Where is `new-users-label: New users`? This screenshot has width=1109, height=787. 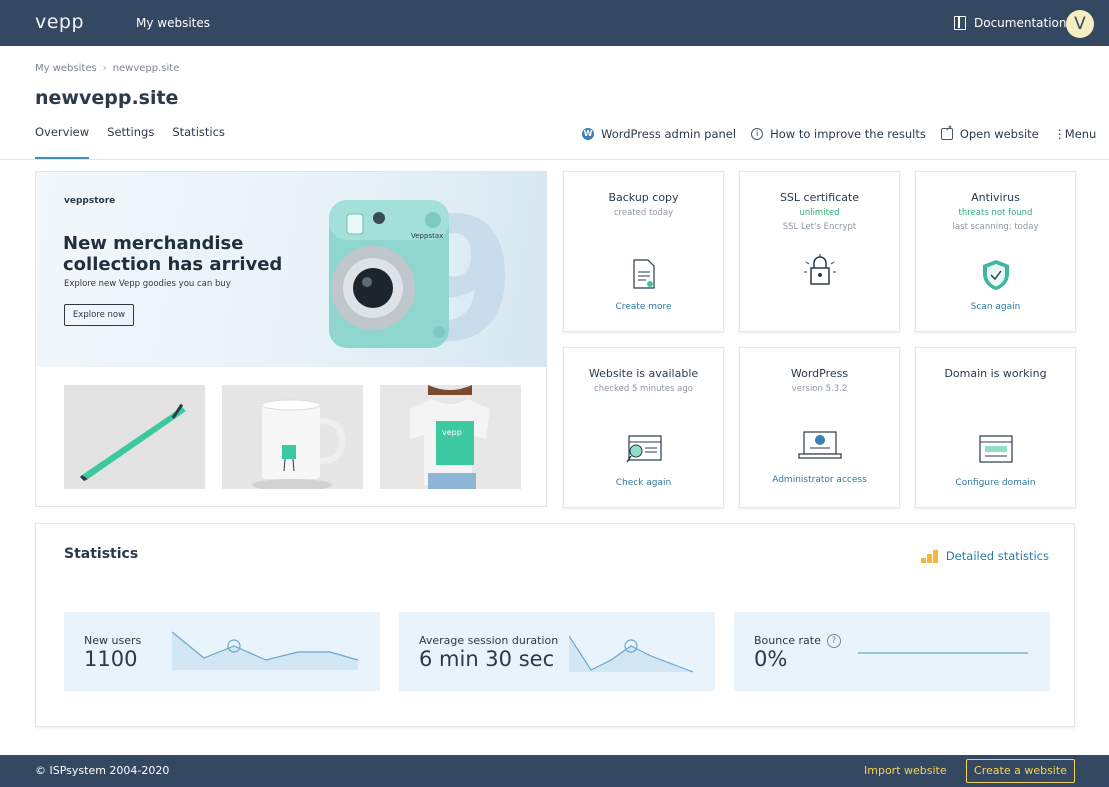
new-users-label: New users is located at coordinates (113, 640).